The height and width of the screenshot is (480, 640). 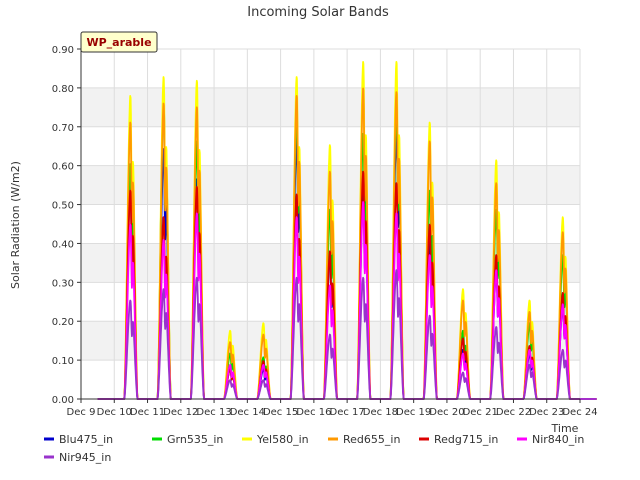 I want to click on legend-label: Red655_in, so click(x=371, y=439).